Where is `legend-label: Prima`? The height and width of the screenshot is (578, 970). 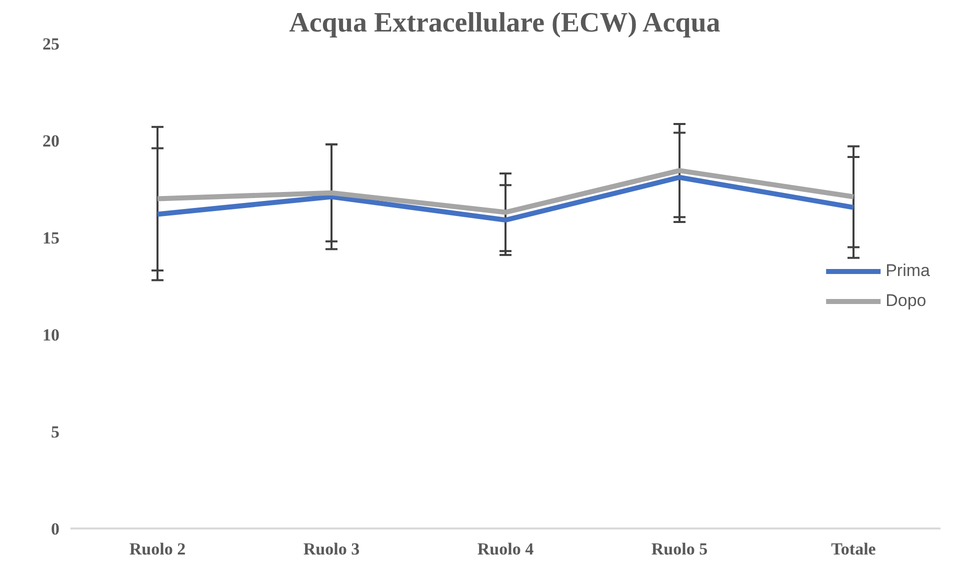 legend-label: Prima is located at coordinates (908, 270).